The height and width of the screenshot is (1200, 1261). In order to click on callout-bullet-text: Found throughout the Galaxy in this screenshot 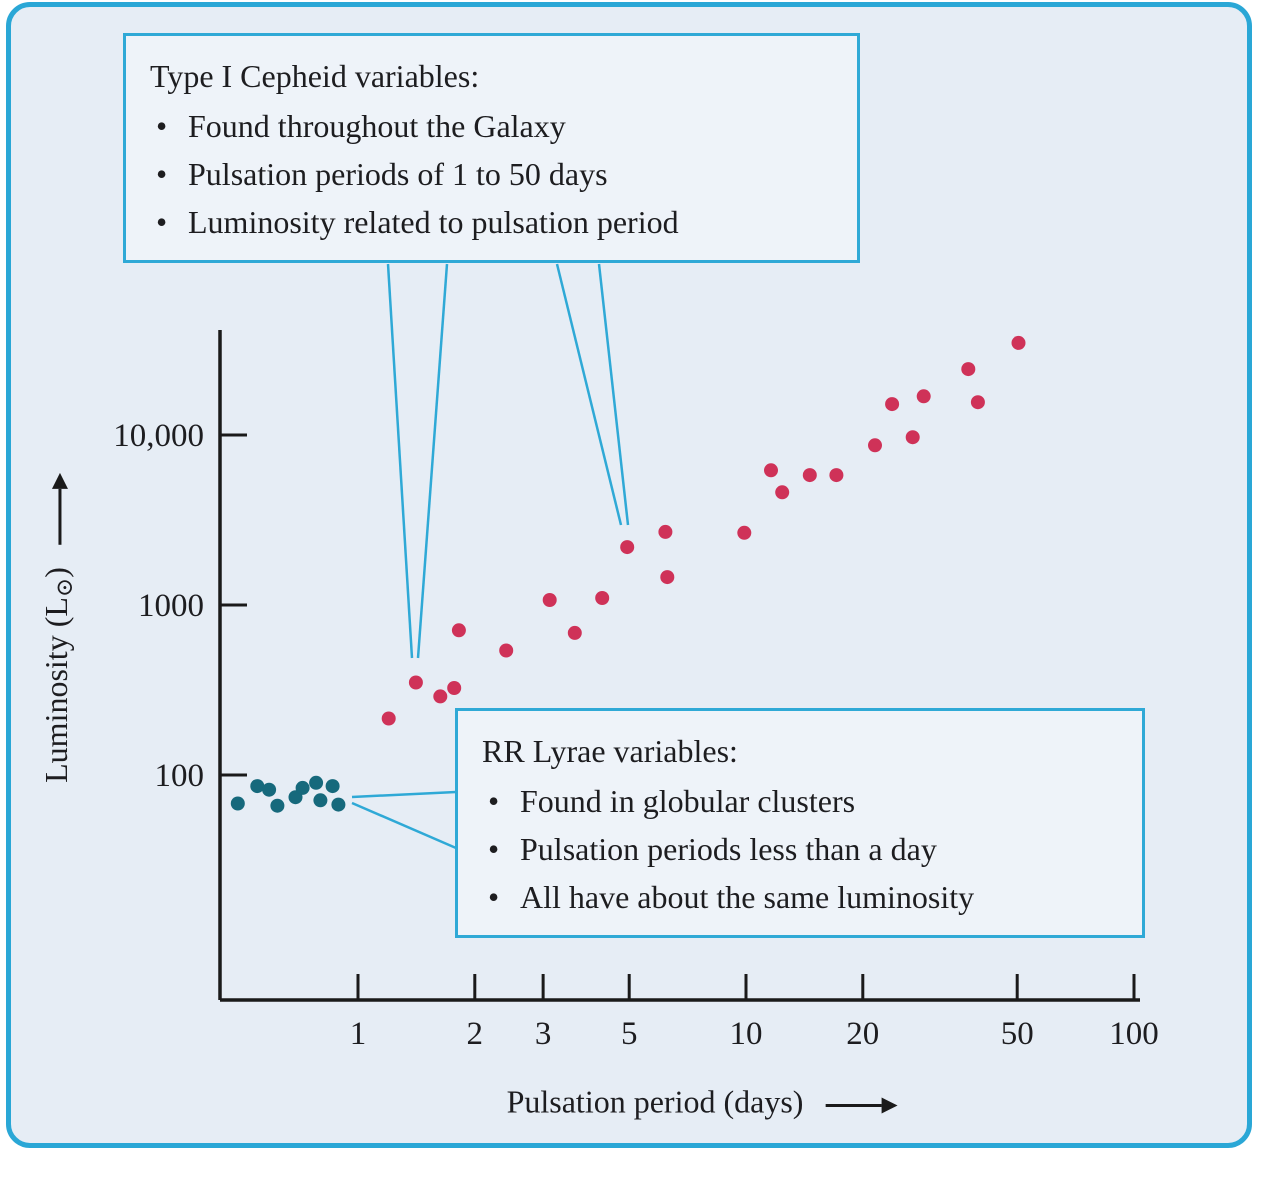, I will do `click(377, 126)`.